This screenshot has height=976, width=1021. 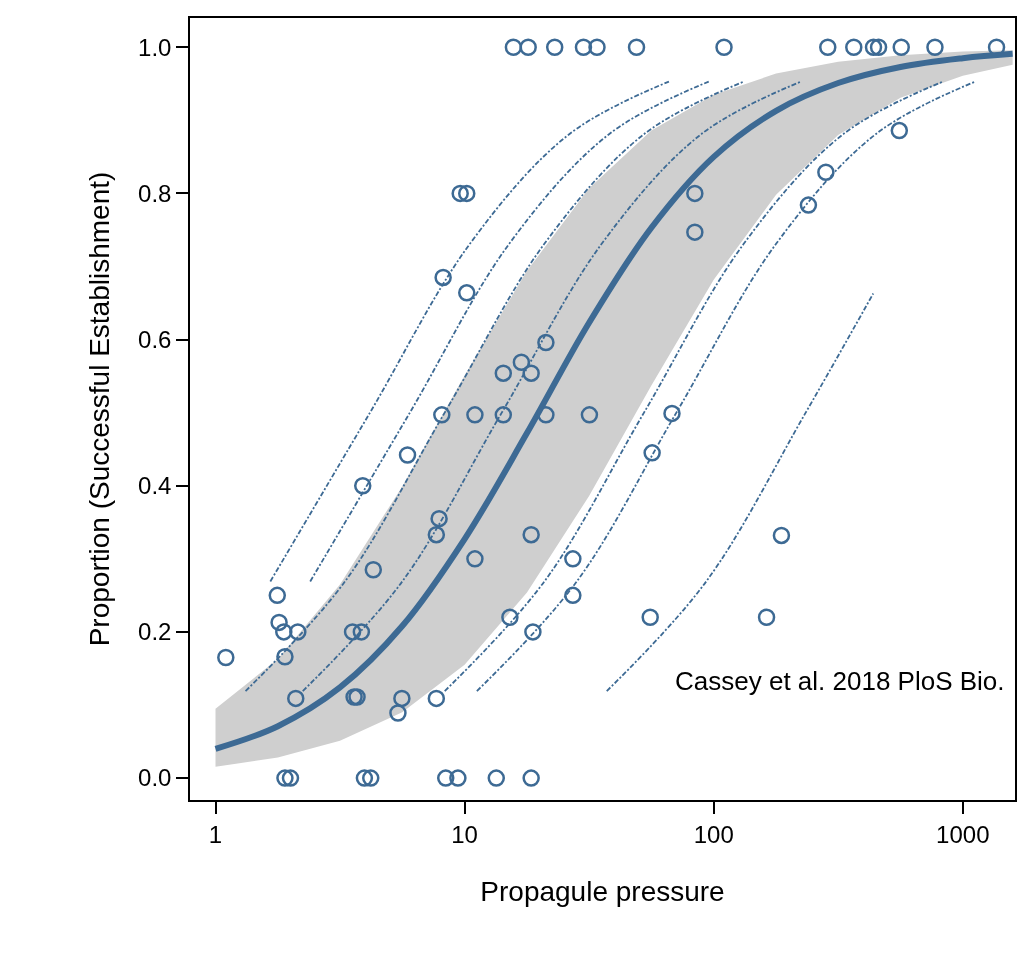 What do you see at coordinates (464, 834) in the screenshot?
I see `x-tick-label: 10` at bounding box center [464, 834].